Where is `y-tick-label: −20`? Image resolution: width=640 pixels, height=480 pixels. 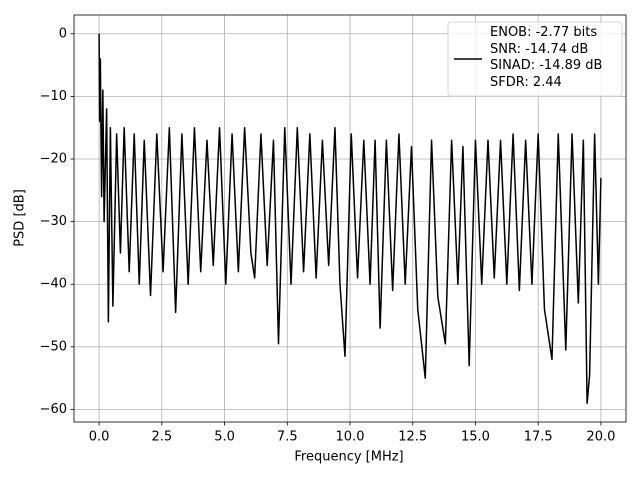
y-tick-label: −20 is located at coordinates (53, 159).